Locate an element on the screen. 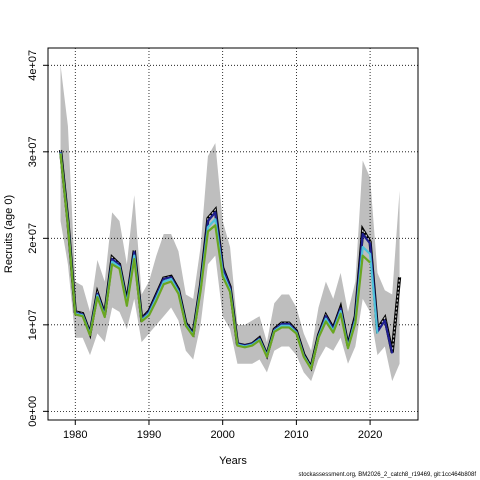  y-tick-label: 1e+07 is located at coordinates (33, 324).